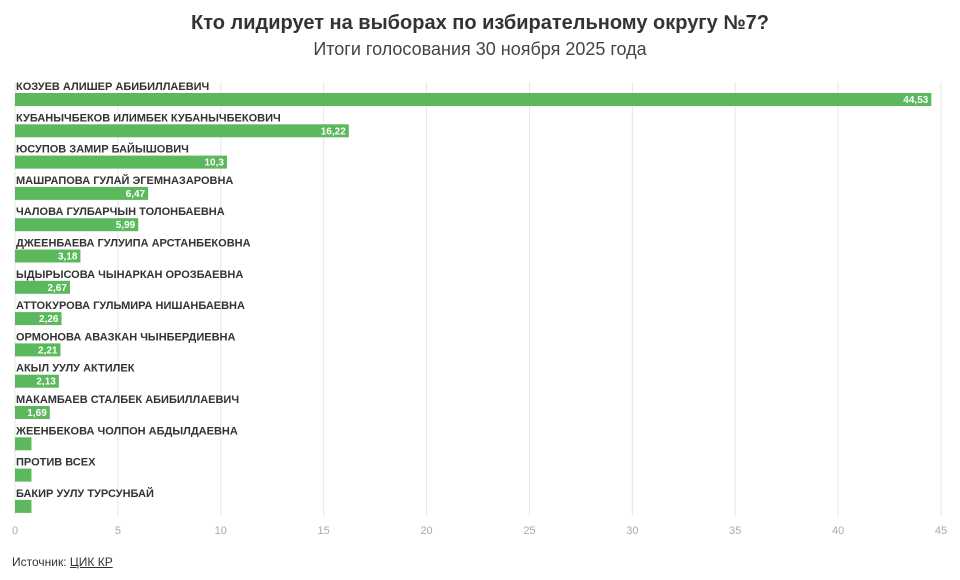  What do you see at coordinates (102, 149) in the screenshot?
I see `category-label: ЮСУПОВ ЗАМИР БАЙЫШОВИЧ` at bounding box center [102, 149].